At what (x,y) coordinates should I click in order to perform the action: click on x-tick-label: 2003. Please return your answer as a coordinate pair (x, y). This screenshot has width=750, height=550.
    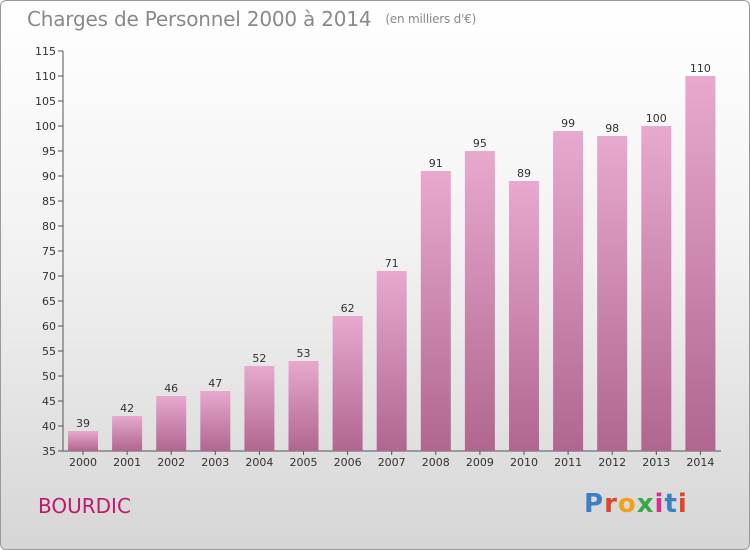
    Looking at the image, I should click on (215, 462).